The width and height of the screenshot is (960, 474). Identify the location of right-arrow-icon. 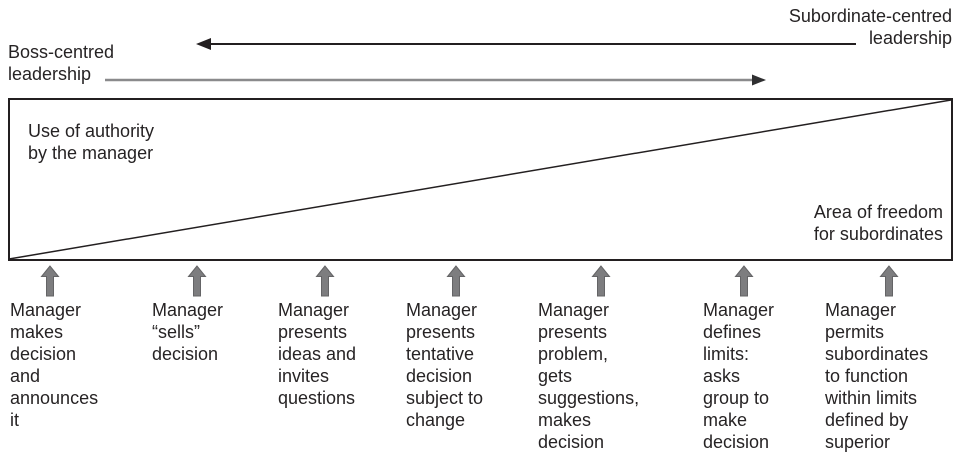
(435, 80).